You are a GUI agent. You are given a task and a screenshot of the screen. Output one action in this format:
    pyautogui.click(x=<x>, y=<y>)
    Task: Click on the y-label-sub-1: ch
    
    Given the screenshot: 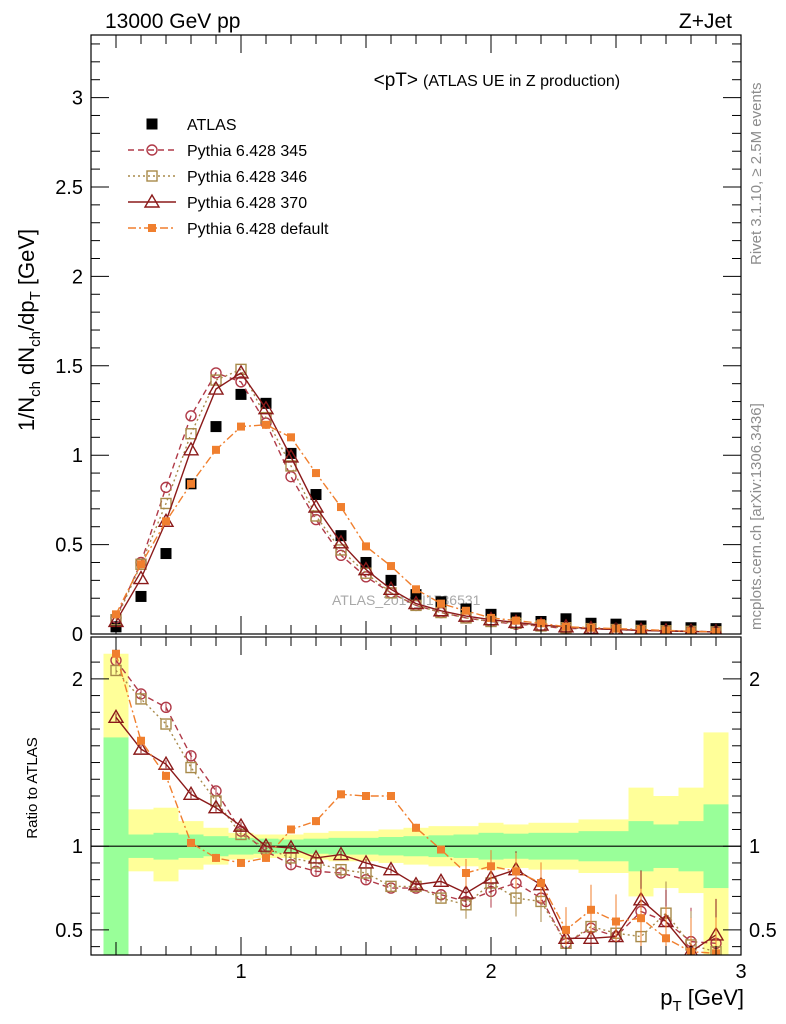 What is the action you would take?
    pyautogui.click(x=35, y=389)
    